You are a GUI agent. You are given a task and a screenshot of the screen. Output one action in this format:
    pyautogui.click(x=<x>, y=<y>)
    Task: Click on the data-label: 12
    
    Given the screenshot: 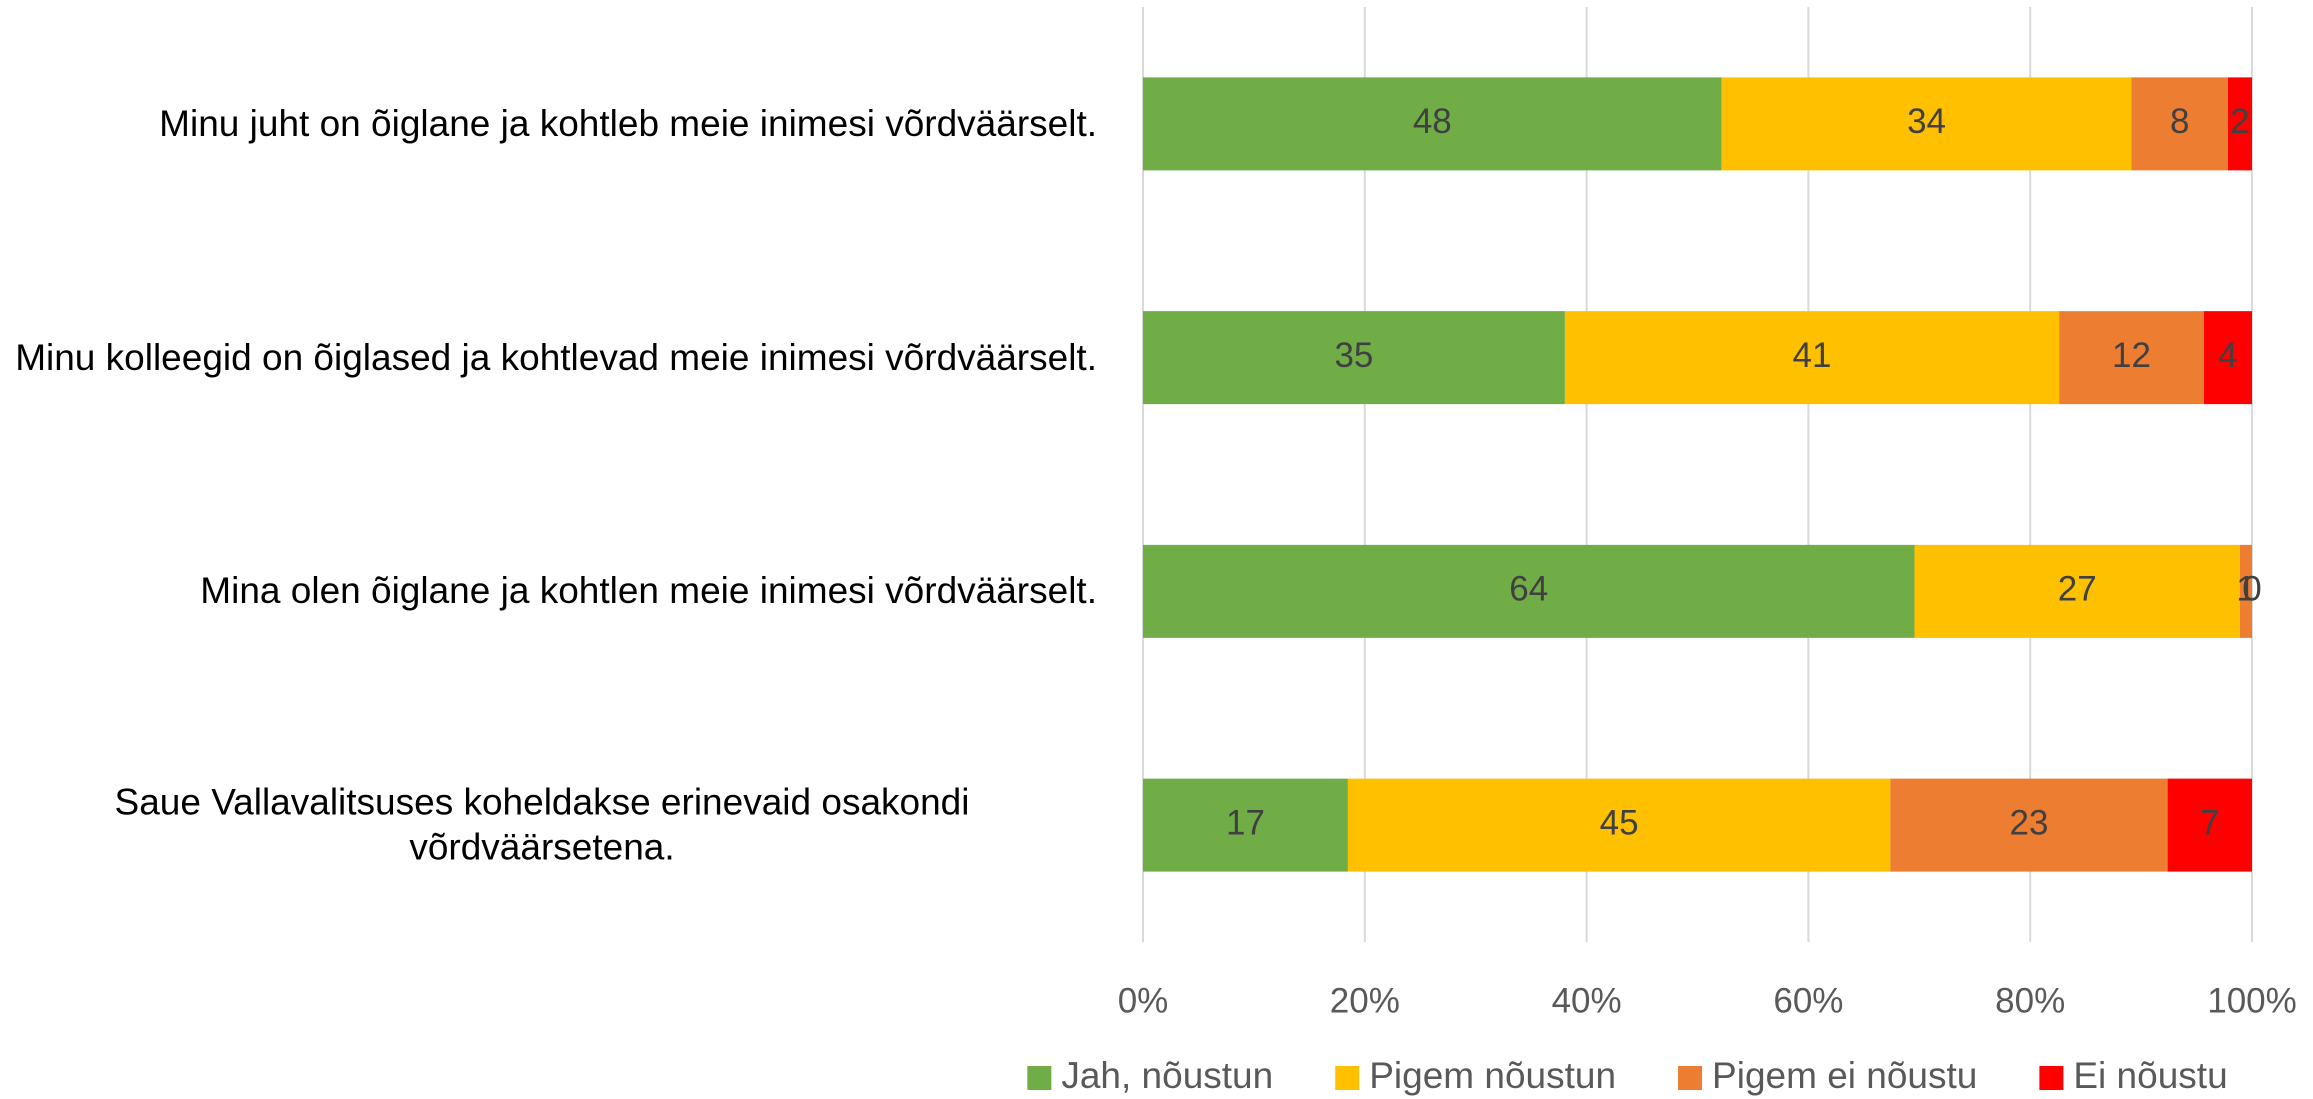 What is the action you would take?
    pyautogui.click(x=2131, y=355)
    